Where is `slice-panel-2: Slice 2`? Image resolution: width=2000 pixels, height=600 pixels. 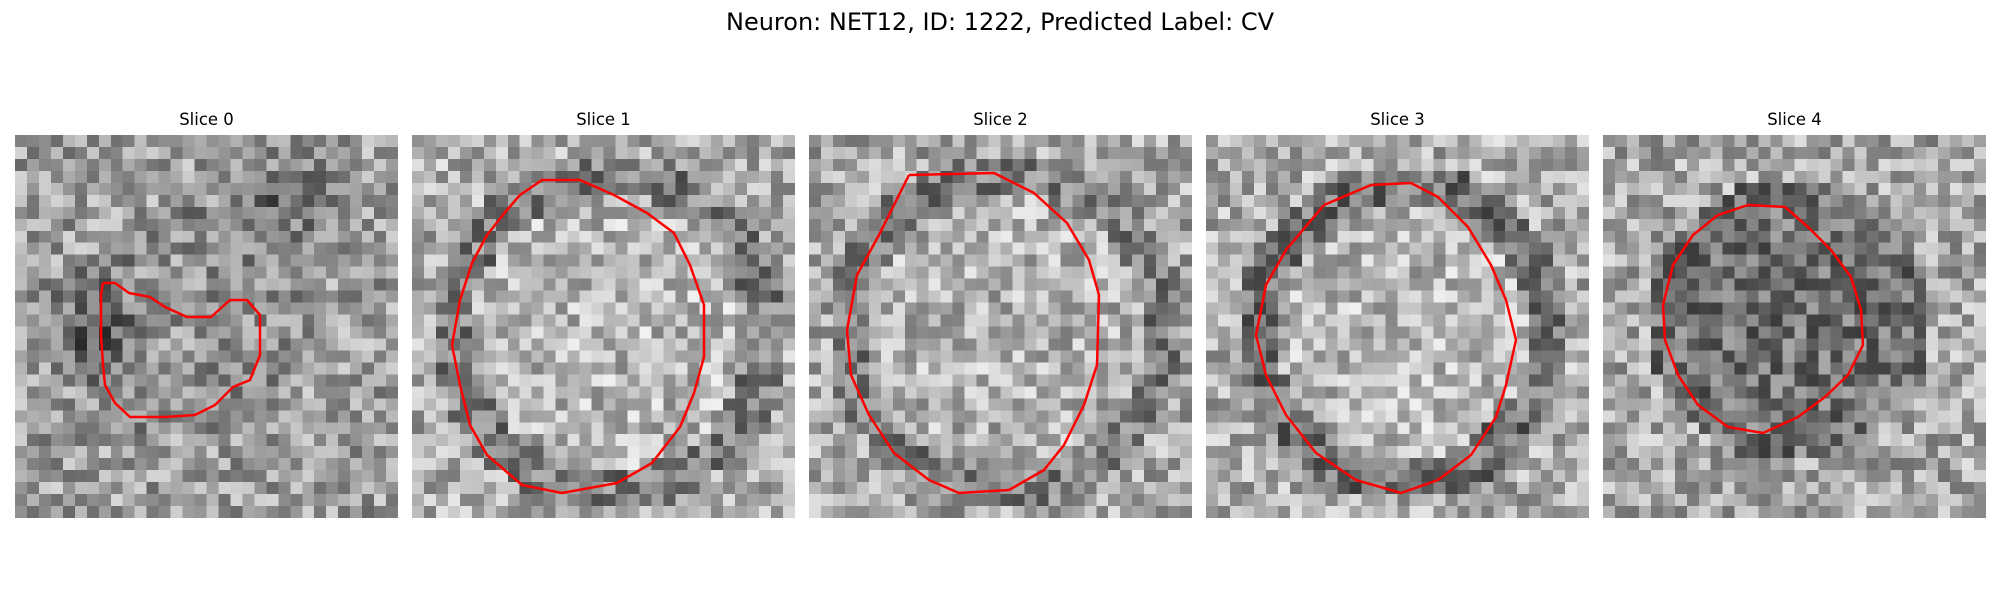 slice-panel-2: Slice 2 is located at coordinates (1000, 314).